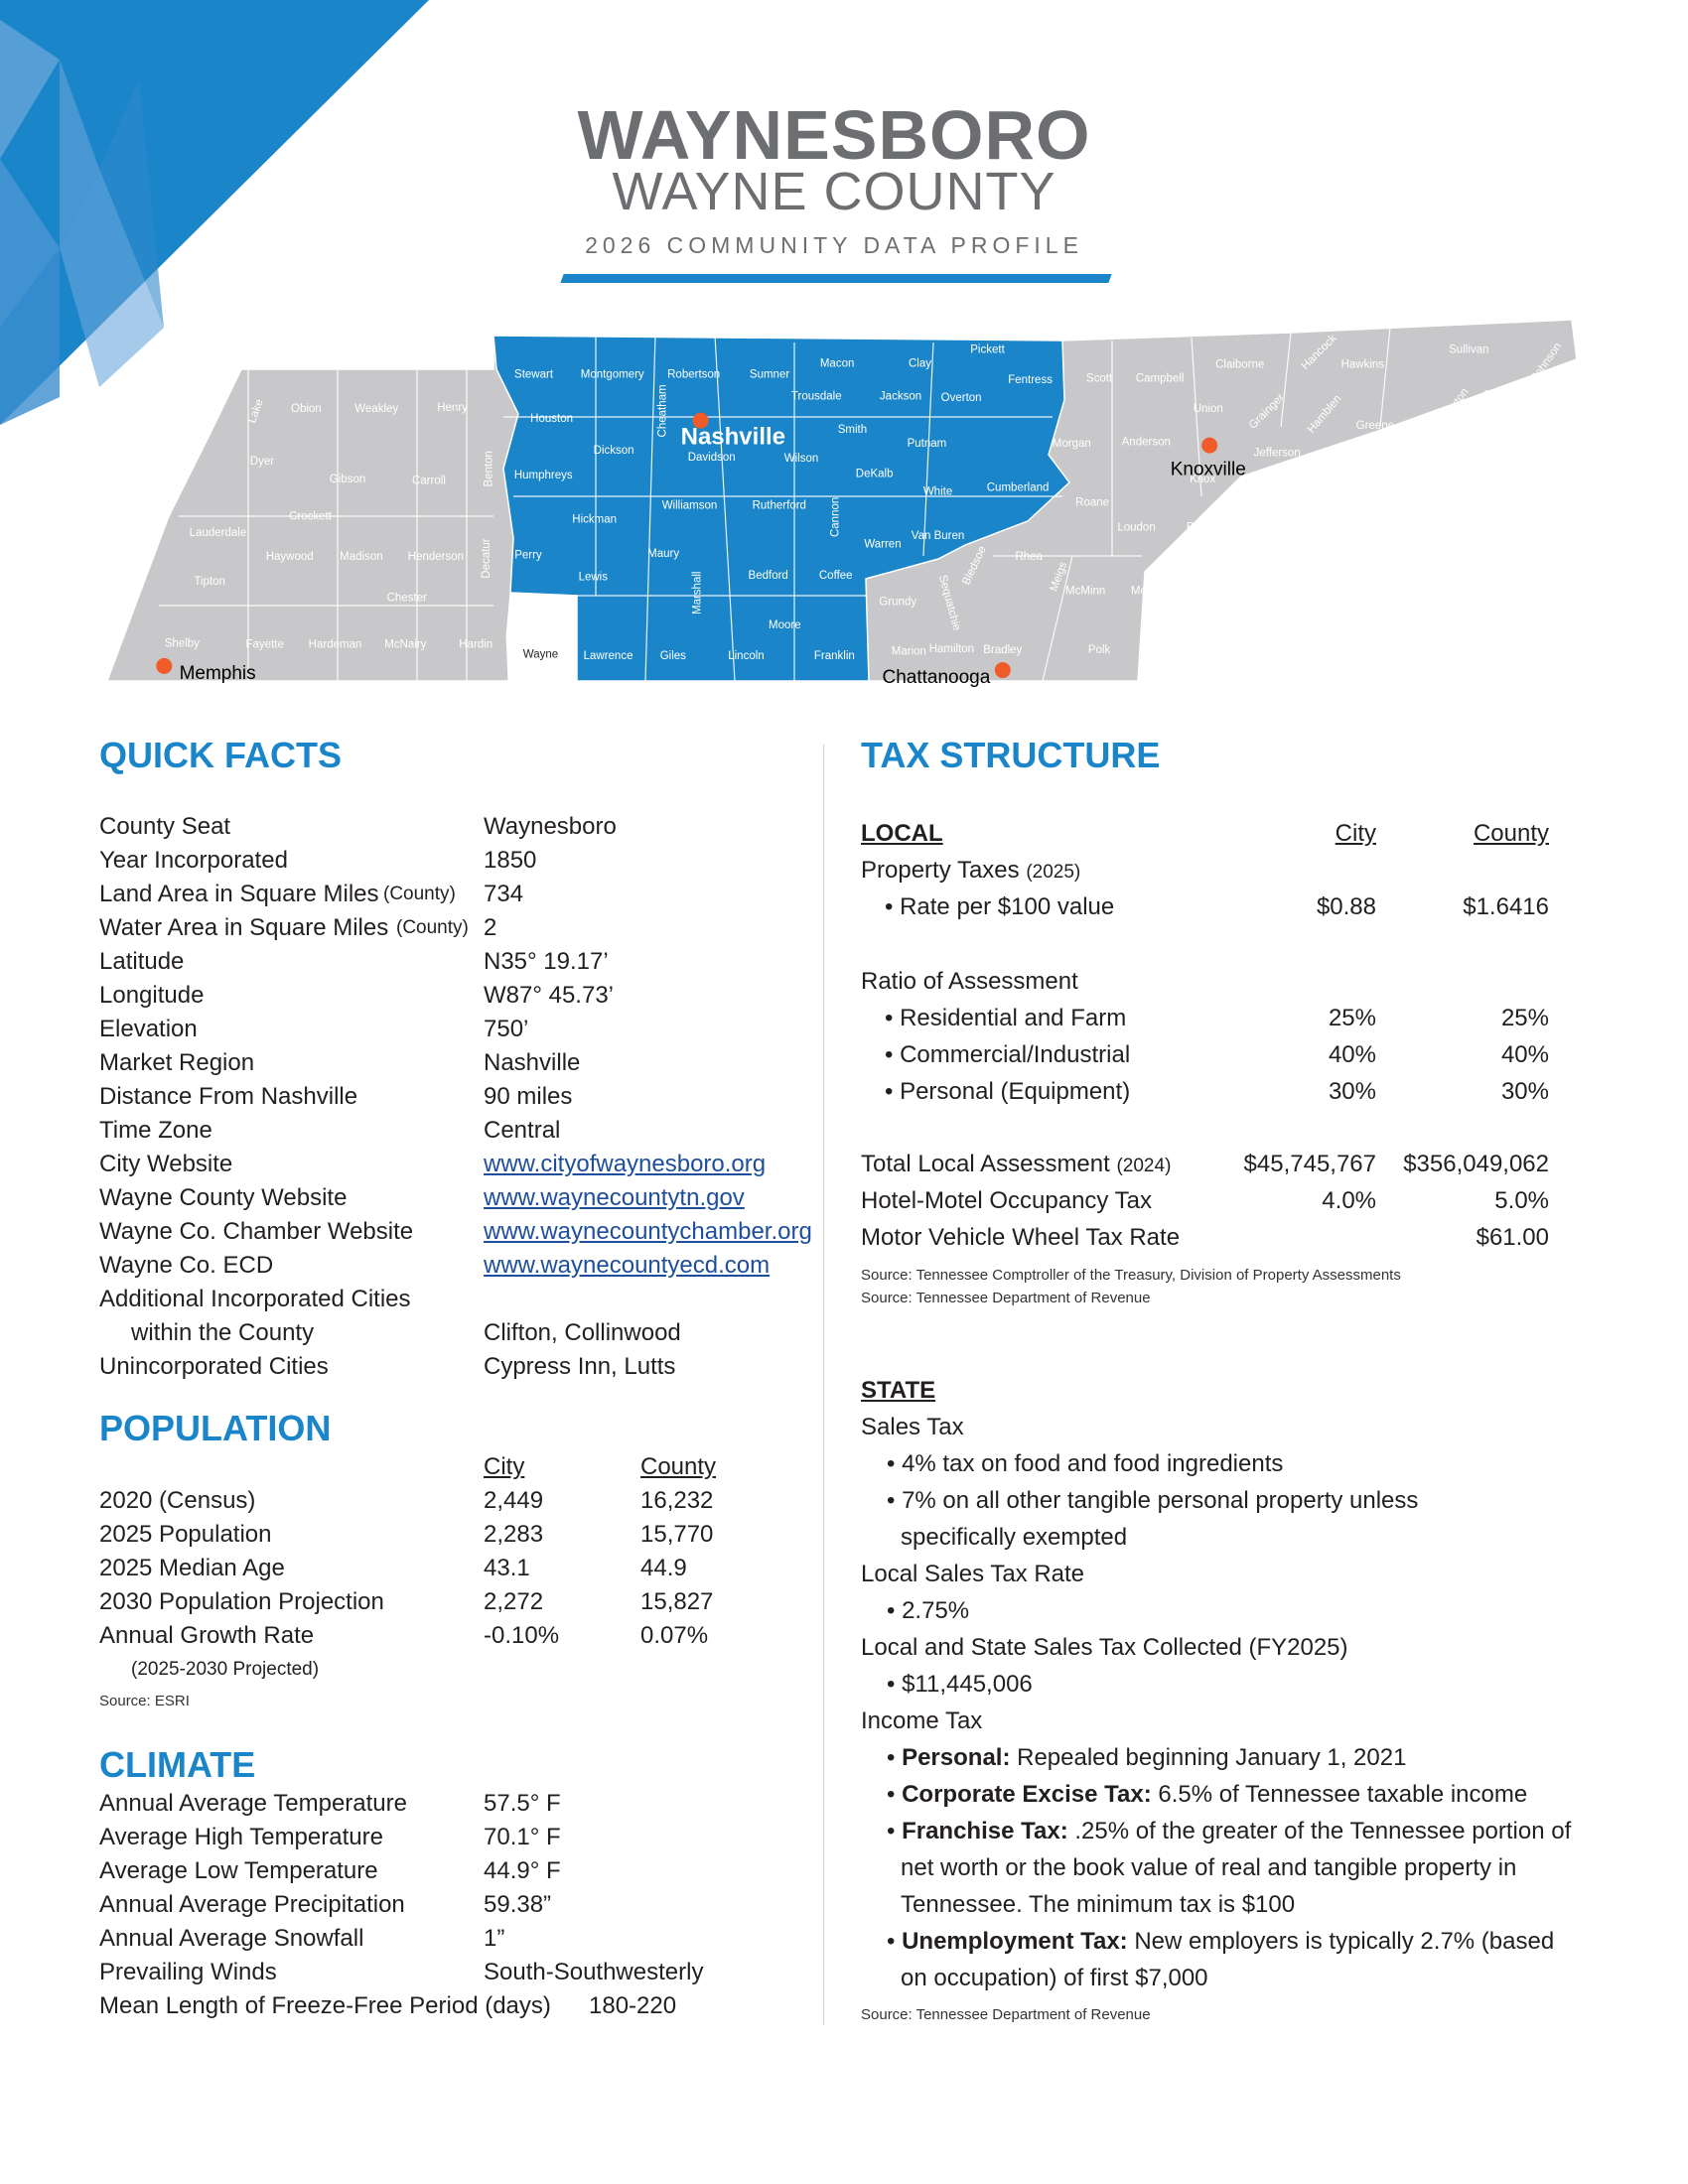 Image resolution: width=1688 pixels, height=2184 pixels. Describe the element at coordinates (265, 645) in the screenshot. I see `county-label: Fayette` at that location.